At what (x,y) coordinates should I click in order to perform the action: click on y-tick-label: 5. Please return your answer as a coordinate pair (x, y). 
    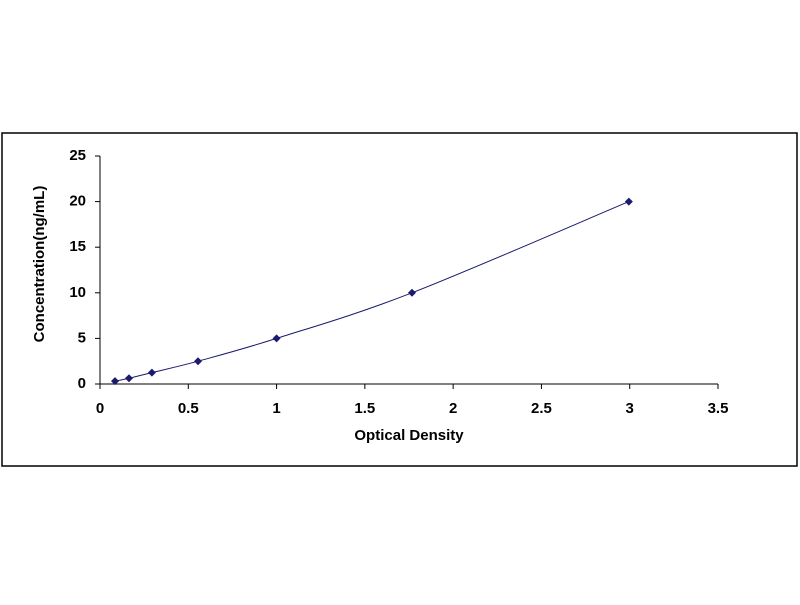
    Looking at the image, I should click on (82, 337).